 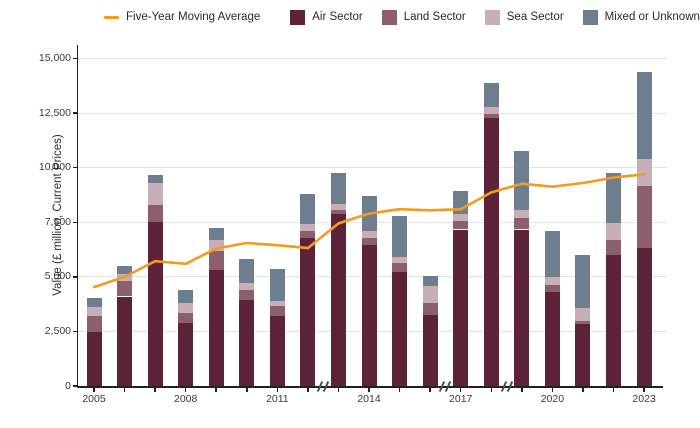 What do you see at coordinates (94, 311) in the screenshot?
I see `bar-segment-sea-sector-2005` at bounding box center [94, 311].